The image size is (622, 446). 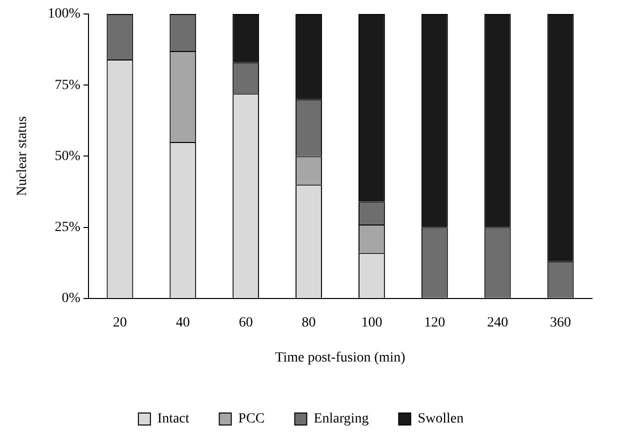 I want to click on legend-label: Intact, so click(x=173, y=419).